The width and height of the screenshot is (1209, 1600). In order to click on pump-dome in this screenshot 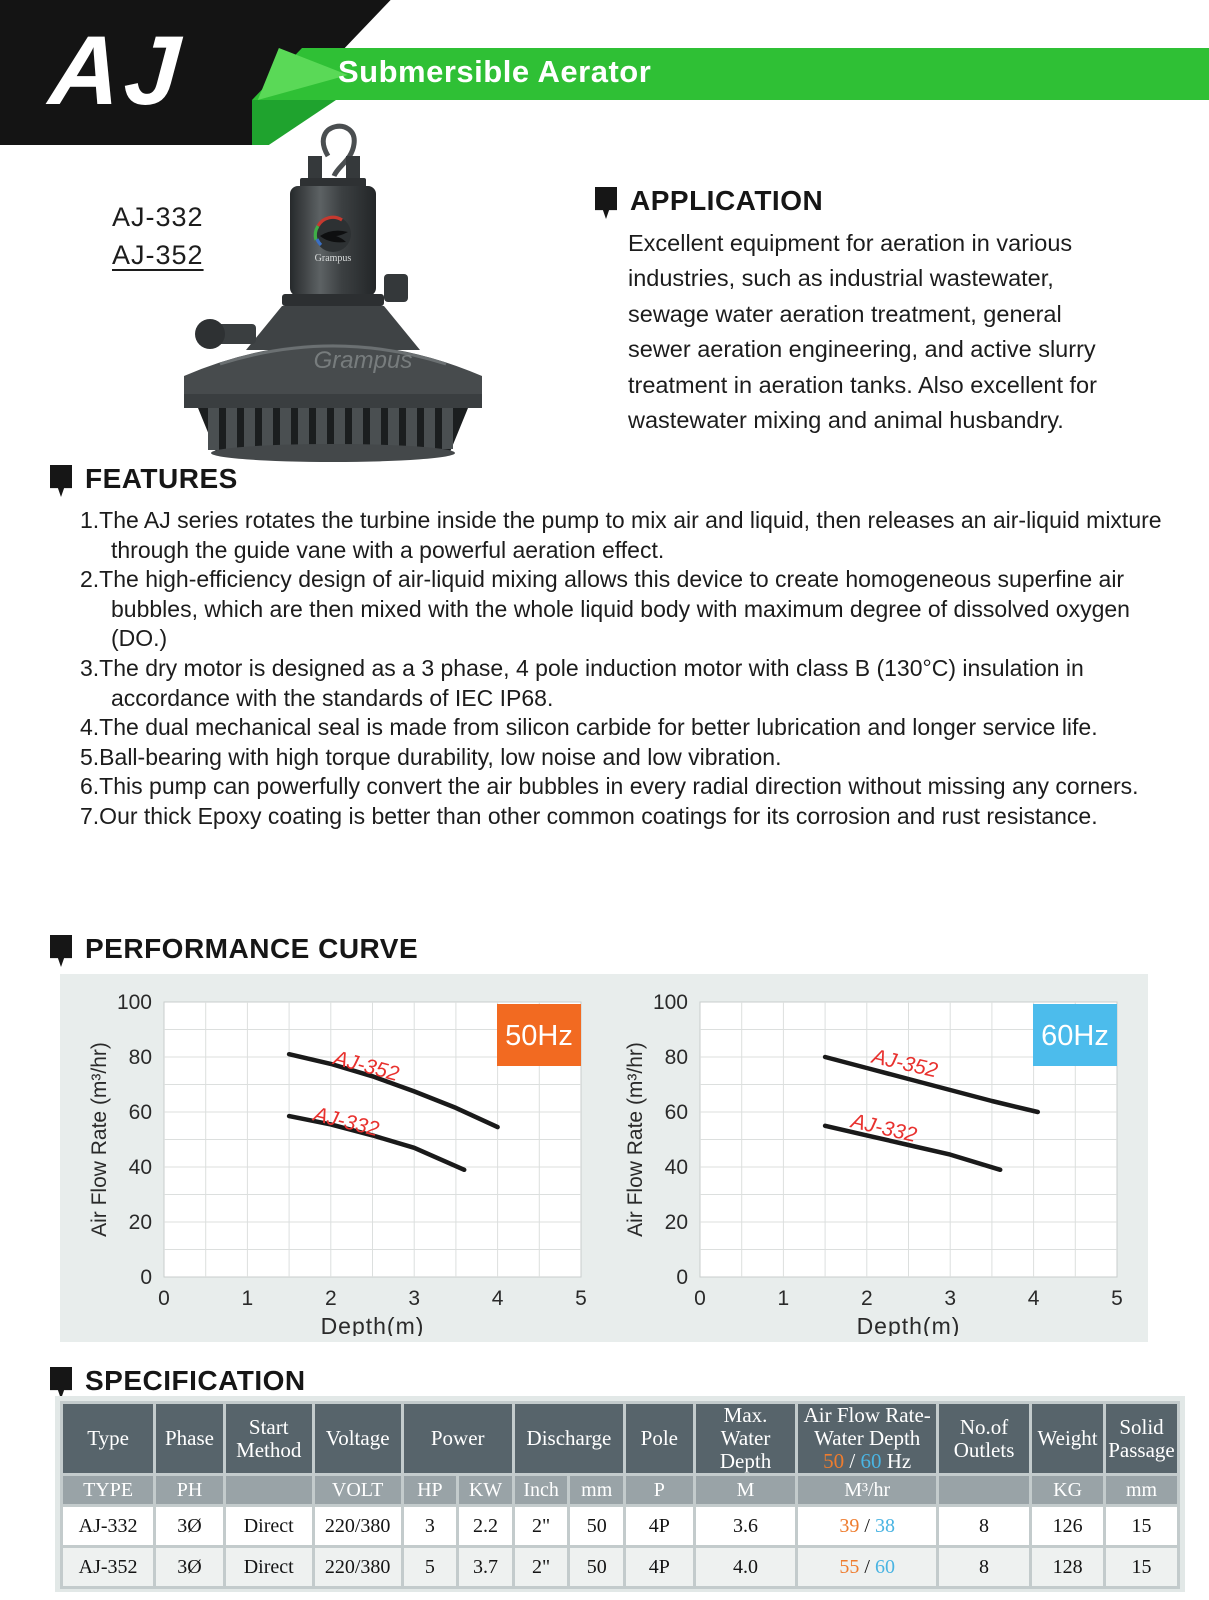, I will do `click(333, 369)`.